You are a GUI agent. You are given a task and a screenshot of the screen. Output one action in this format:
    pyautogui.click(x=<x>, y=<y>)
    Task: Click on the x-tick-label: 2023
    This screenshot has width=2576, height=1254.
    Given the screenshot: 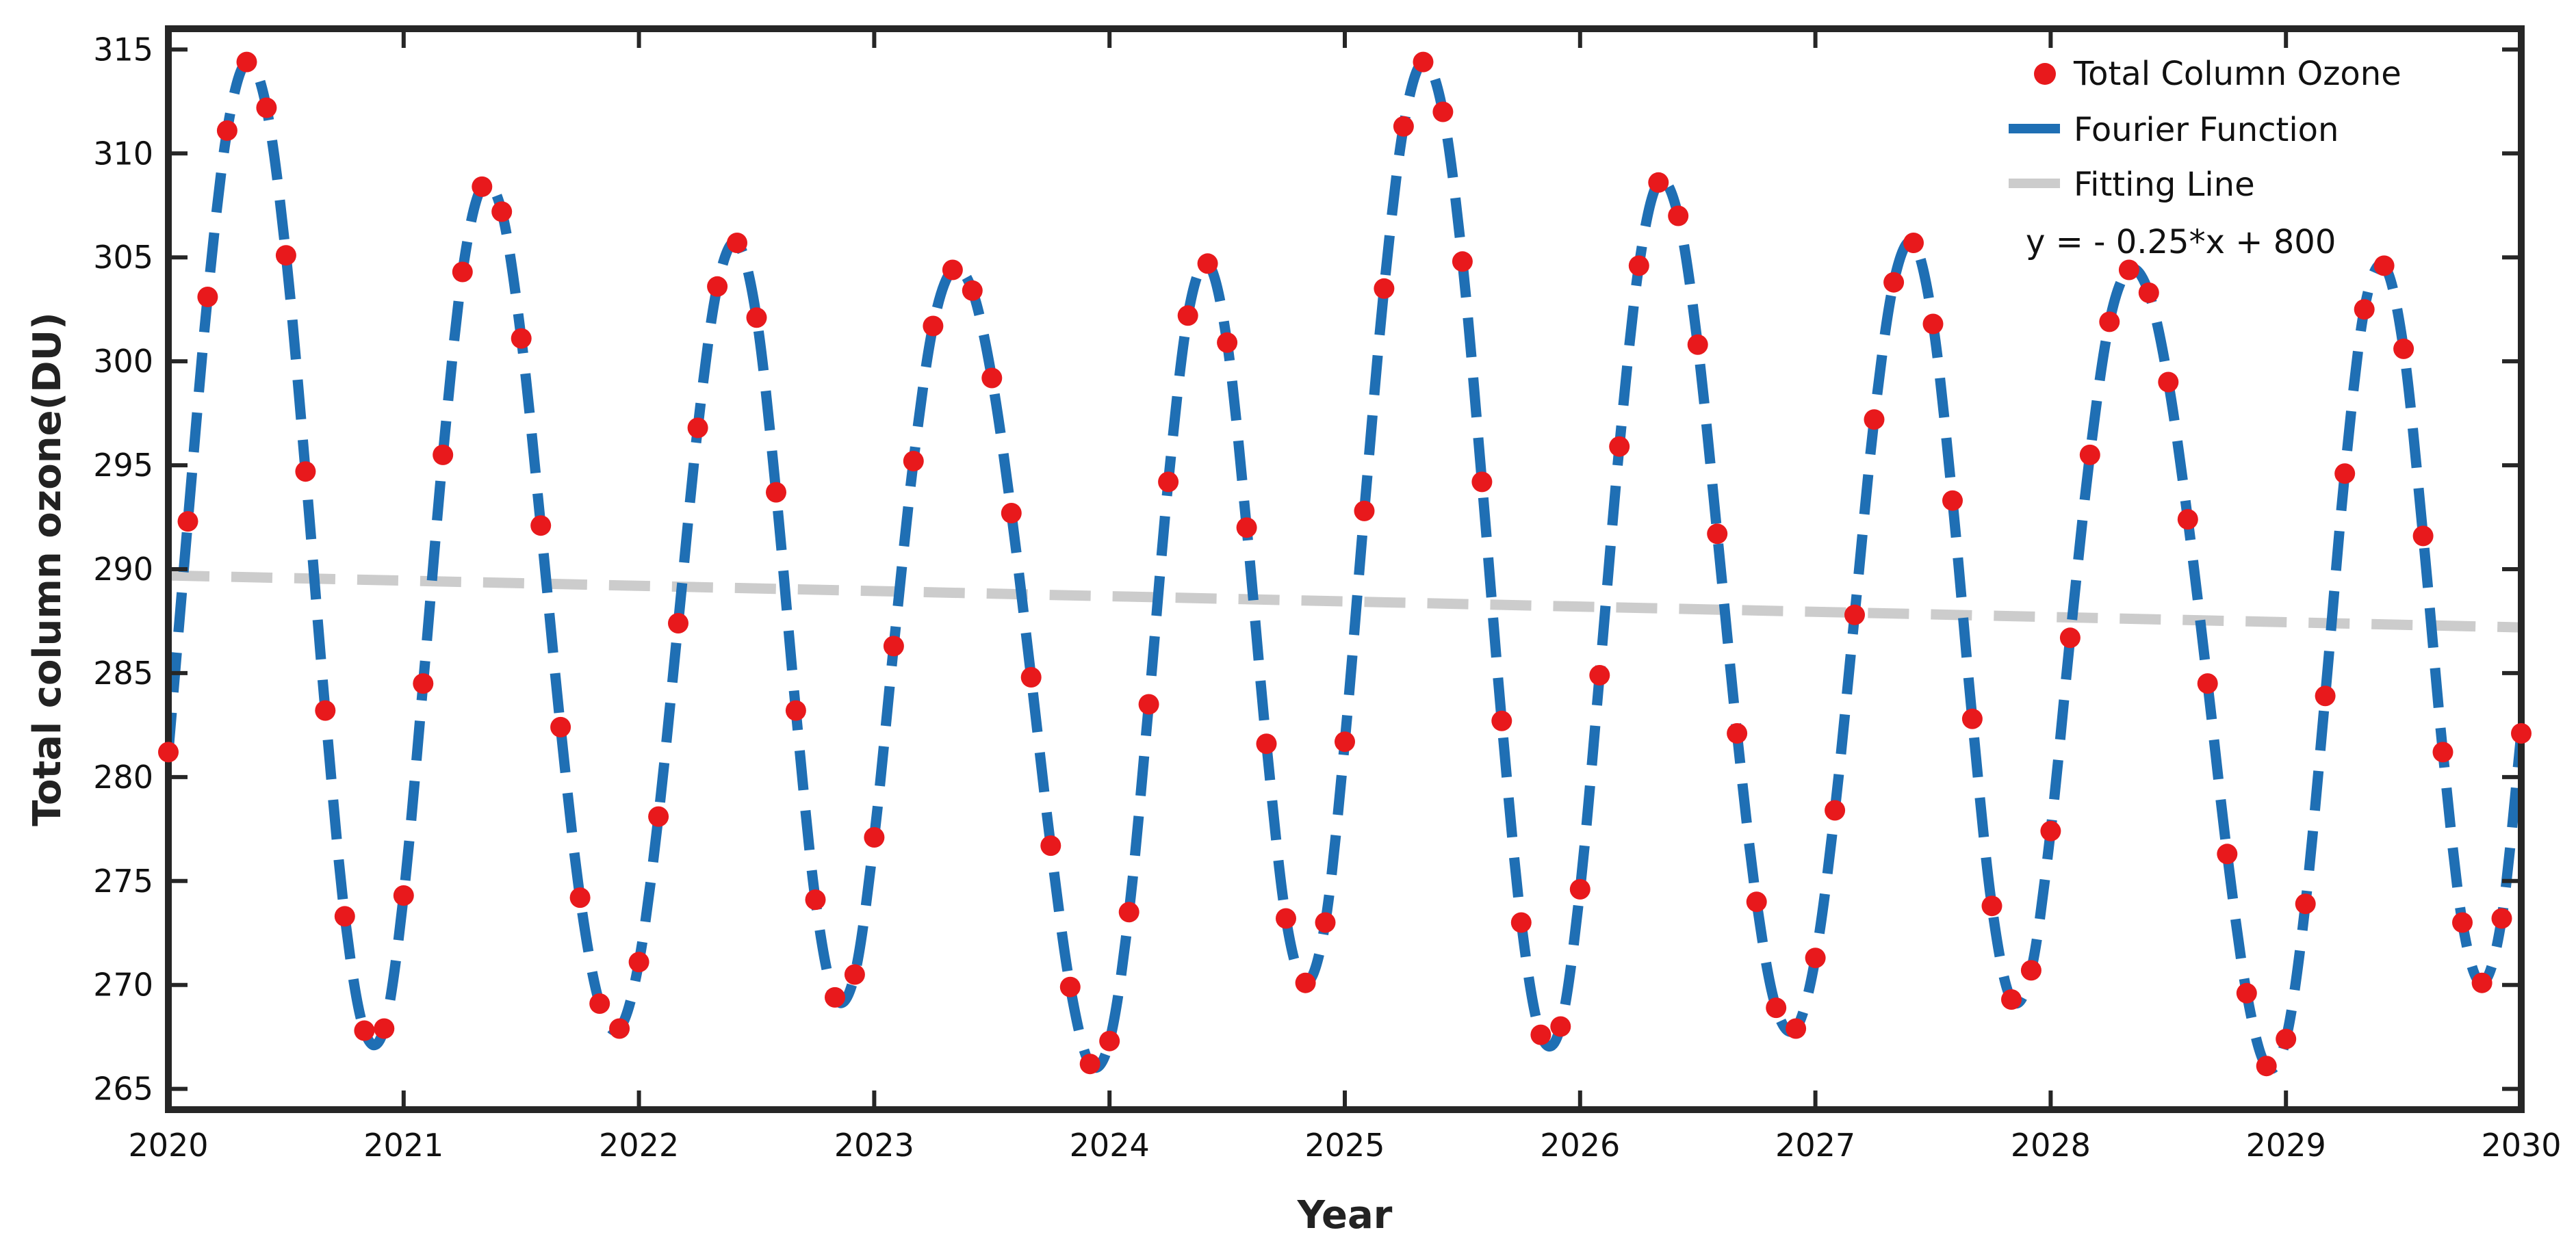 What is the action you would take?
    pyautogui.click(x=874, y=1145)
    